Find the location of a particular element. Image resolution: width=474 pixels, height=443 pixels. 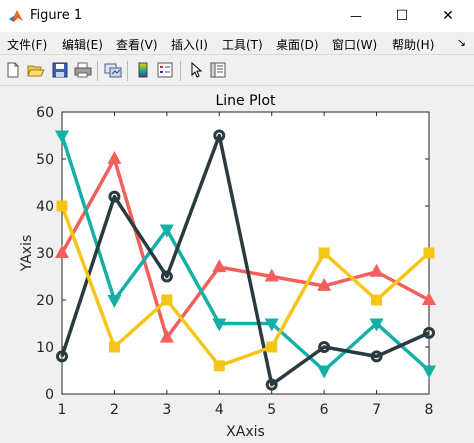

maximize-button: ☐ is located at coordinates (402, 16).